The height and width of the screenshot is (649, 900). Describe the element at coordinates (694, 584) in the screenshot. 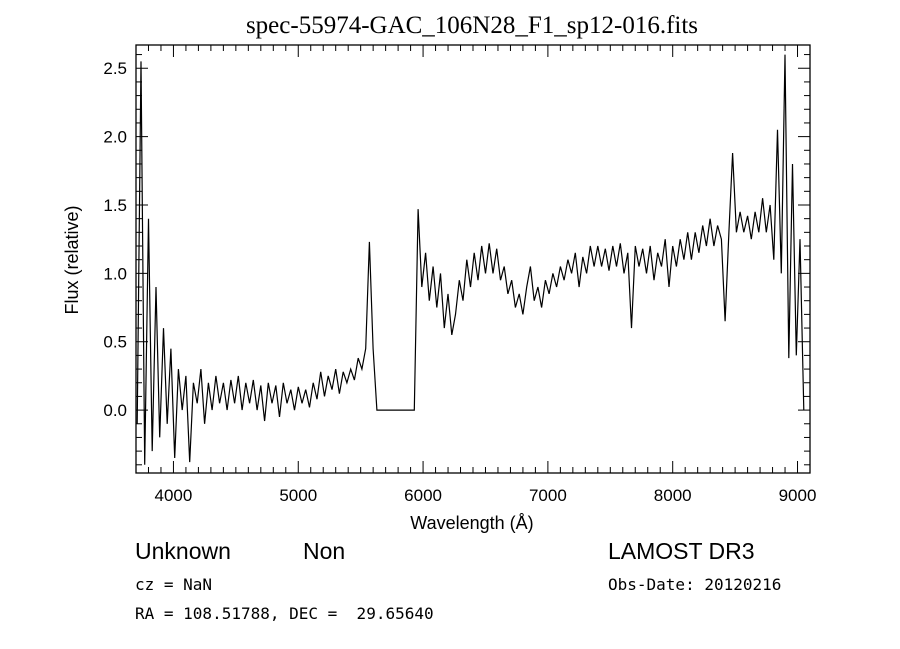

I see `obs-date-label: Obs-Date: 20120216` at that location.